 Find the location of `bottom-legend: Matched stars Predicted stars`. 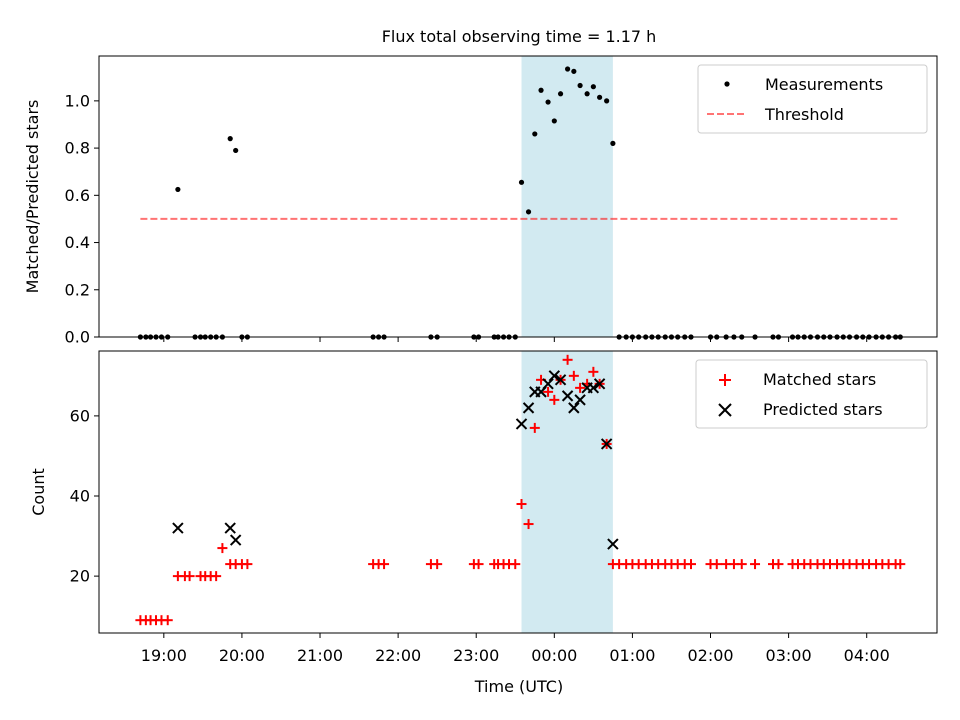

bottom-legend: Matched stars Predicted stars is located at coordinates (811, 394).